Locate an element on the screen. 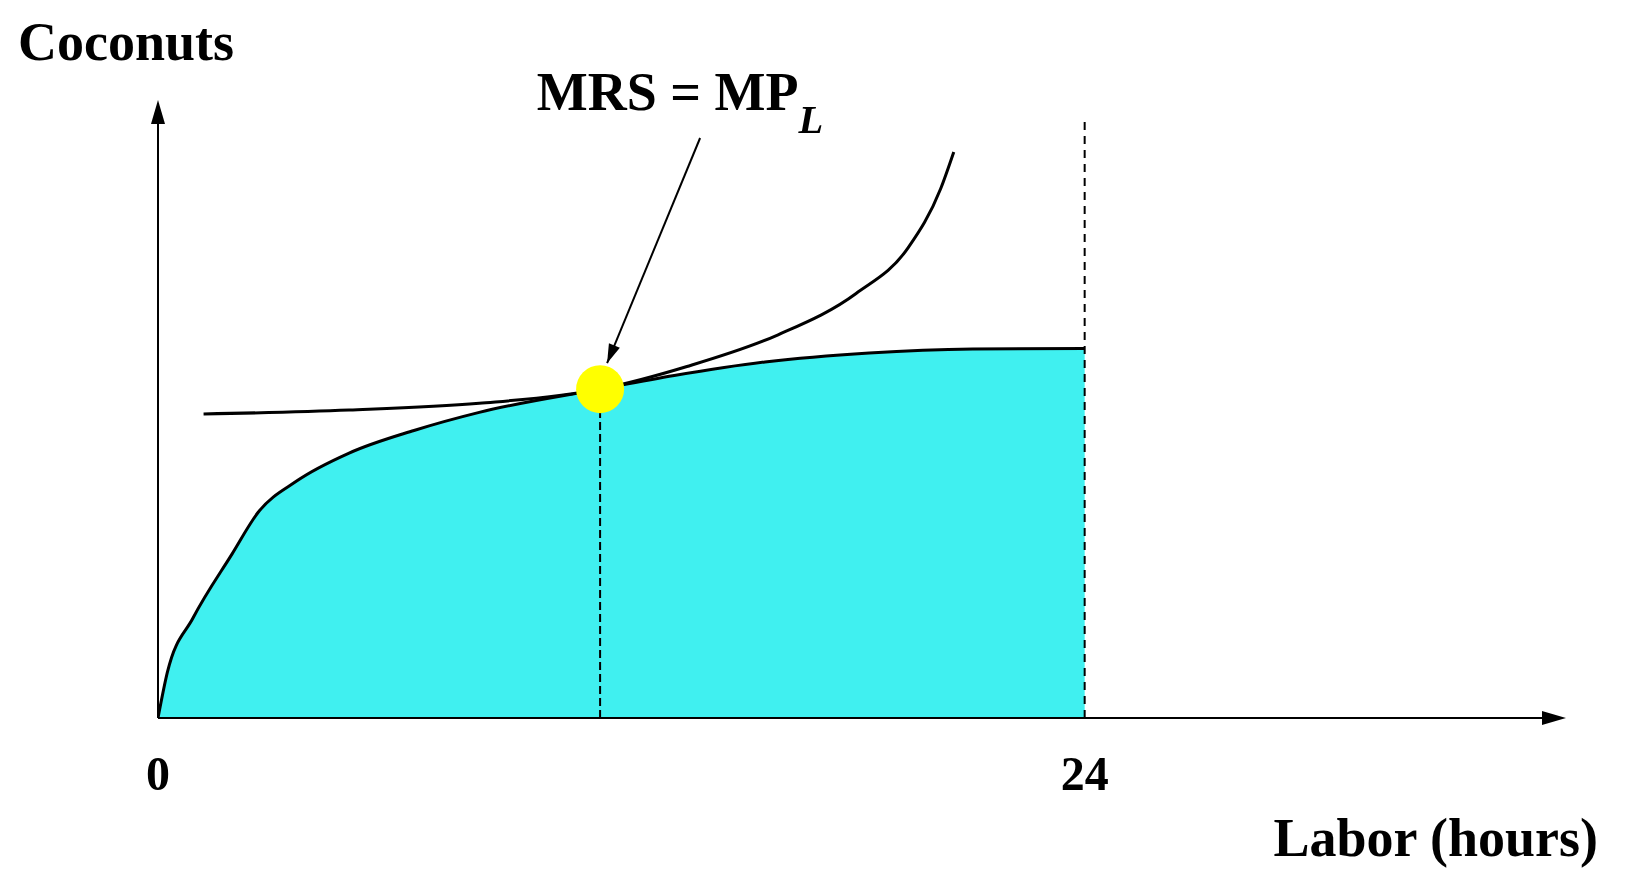 Image resolution: width=1629 pixels, height=884 pixels. x-axis-title: Labor (hours) is located at coordinates (1435, 838).